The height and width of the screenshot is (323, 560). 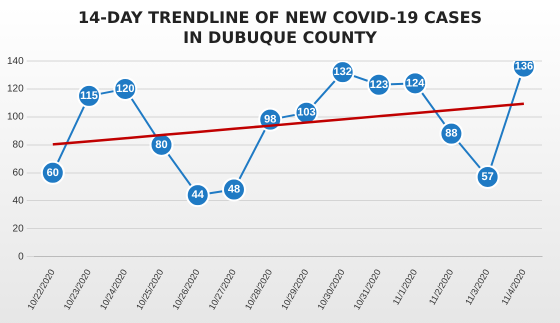 What do you see at coordinates (15, 89) in the screenshot?
I see `y-tick-label: 120` at bounding box center [15, 89].